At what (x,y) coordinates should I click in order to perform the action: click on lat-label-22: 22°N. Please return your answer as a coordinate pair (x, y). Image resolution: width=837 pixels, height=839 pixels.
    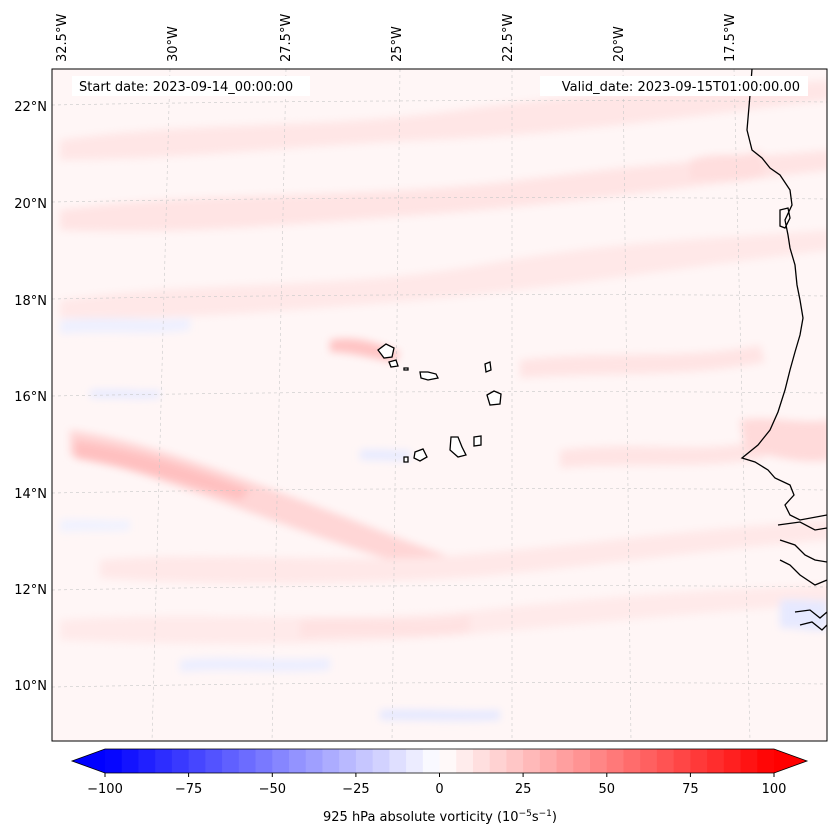
    Looking at the image, I should click on (30, 107).